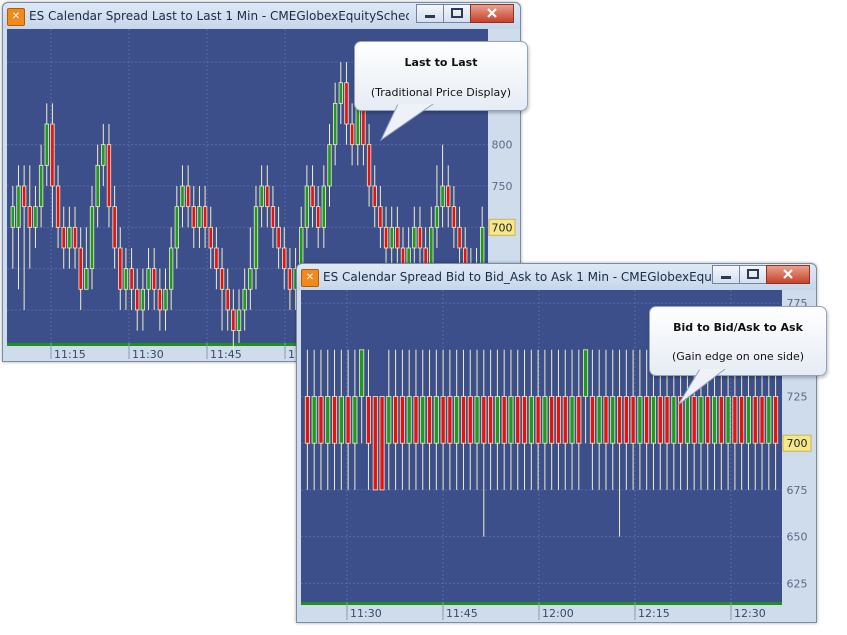  I want to click on minimize-icon, so click(726, 277).